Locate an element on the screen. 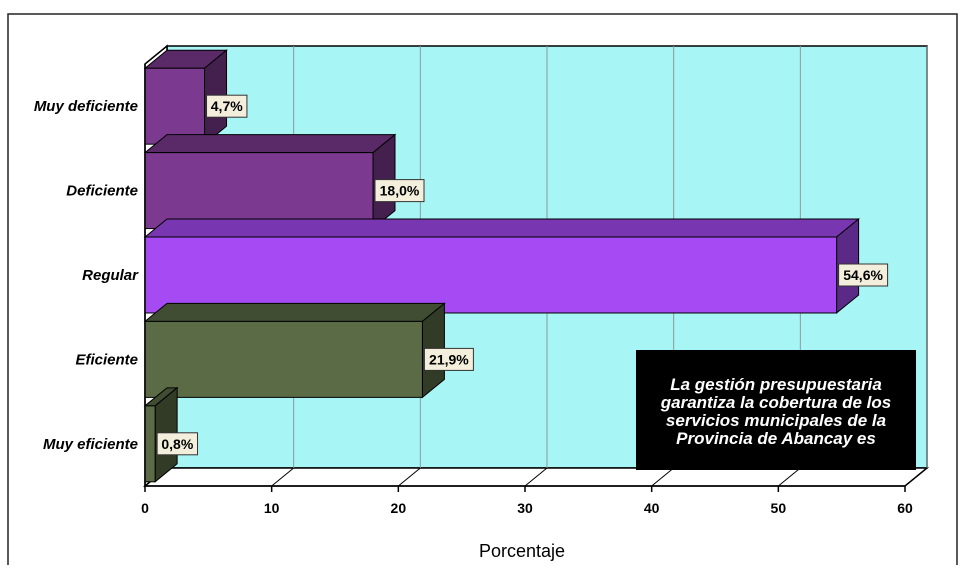 The height and width of the screenshot is (570, 965). annotation-box is located at coordinates (776, 410).